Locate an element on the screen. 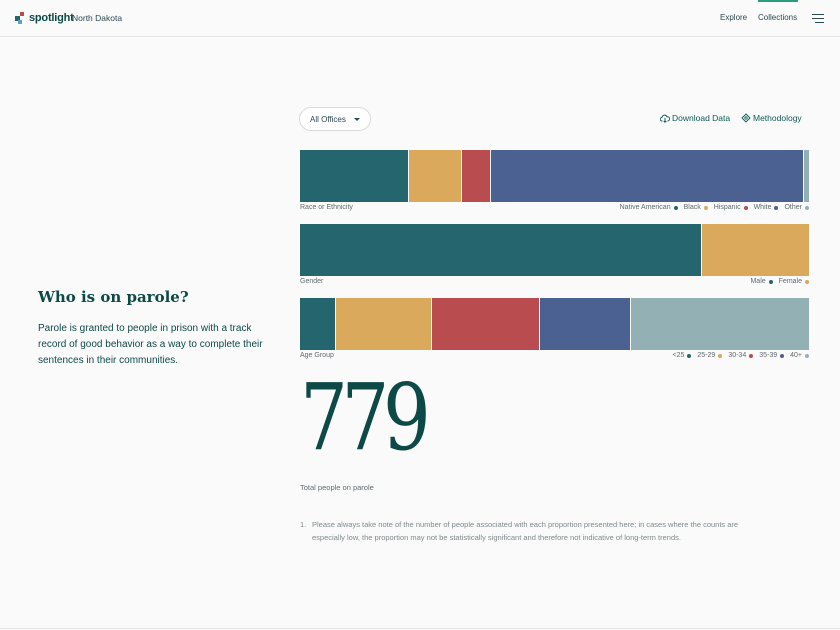 The image size is (840, 630). office-select: All Offices is located at coordinates (335, 119).